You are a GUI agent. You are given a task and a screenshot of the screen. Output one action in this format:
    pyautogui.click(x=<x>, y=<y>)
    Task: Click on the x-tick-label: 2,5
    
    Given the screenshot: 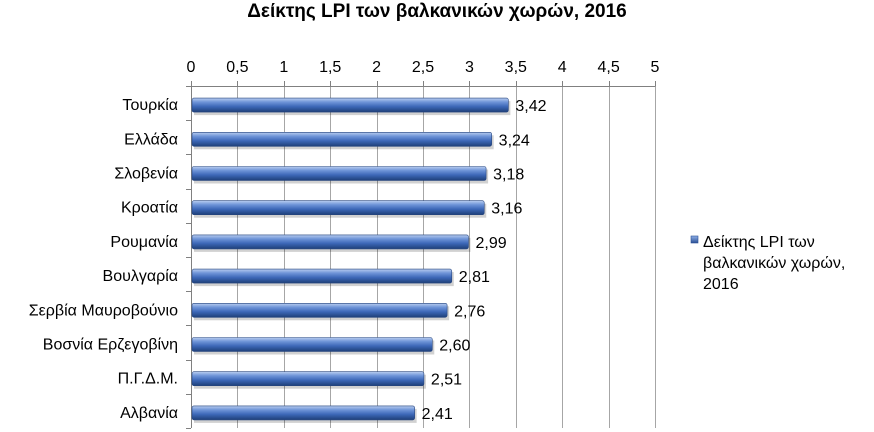 What is the action you would take?
    pyautogui.click(x=423, y=67)
    